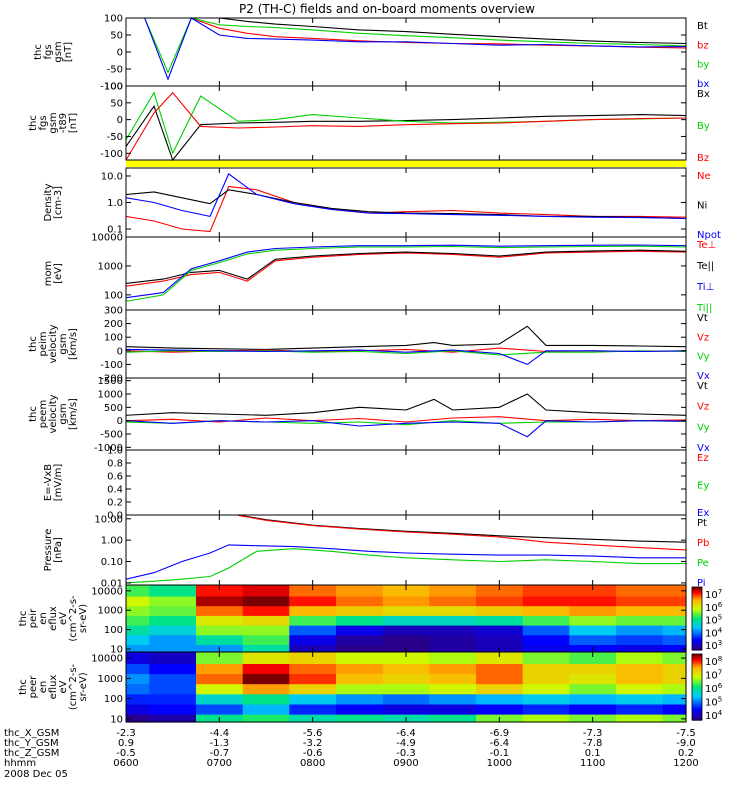 The width and height of the screenshot is (750, 800). I want to click on legend-By: By, so click(703, 126).